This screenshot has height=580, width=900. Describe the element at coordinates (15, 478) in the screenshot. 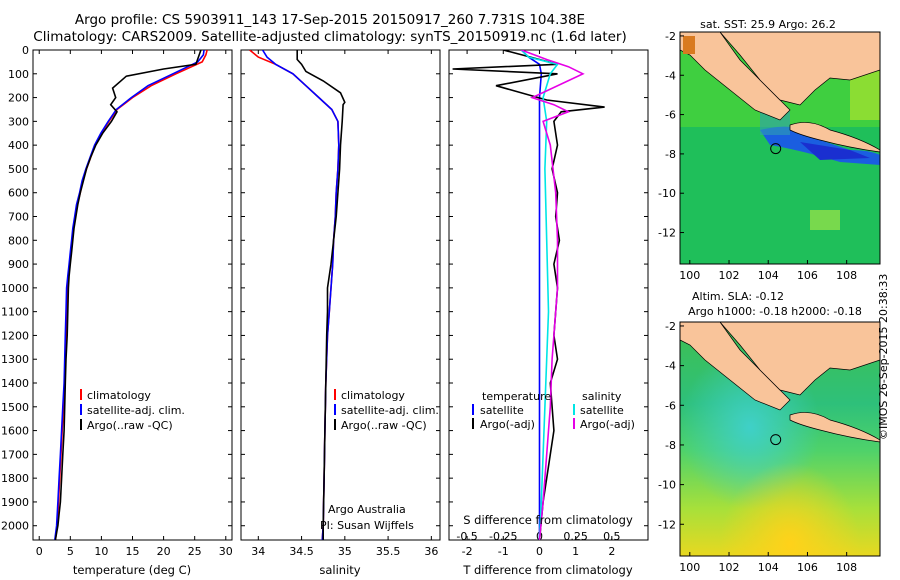

I see `ytick-label: 1800` at that location.